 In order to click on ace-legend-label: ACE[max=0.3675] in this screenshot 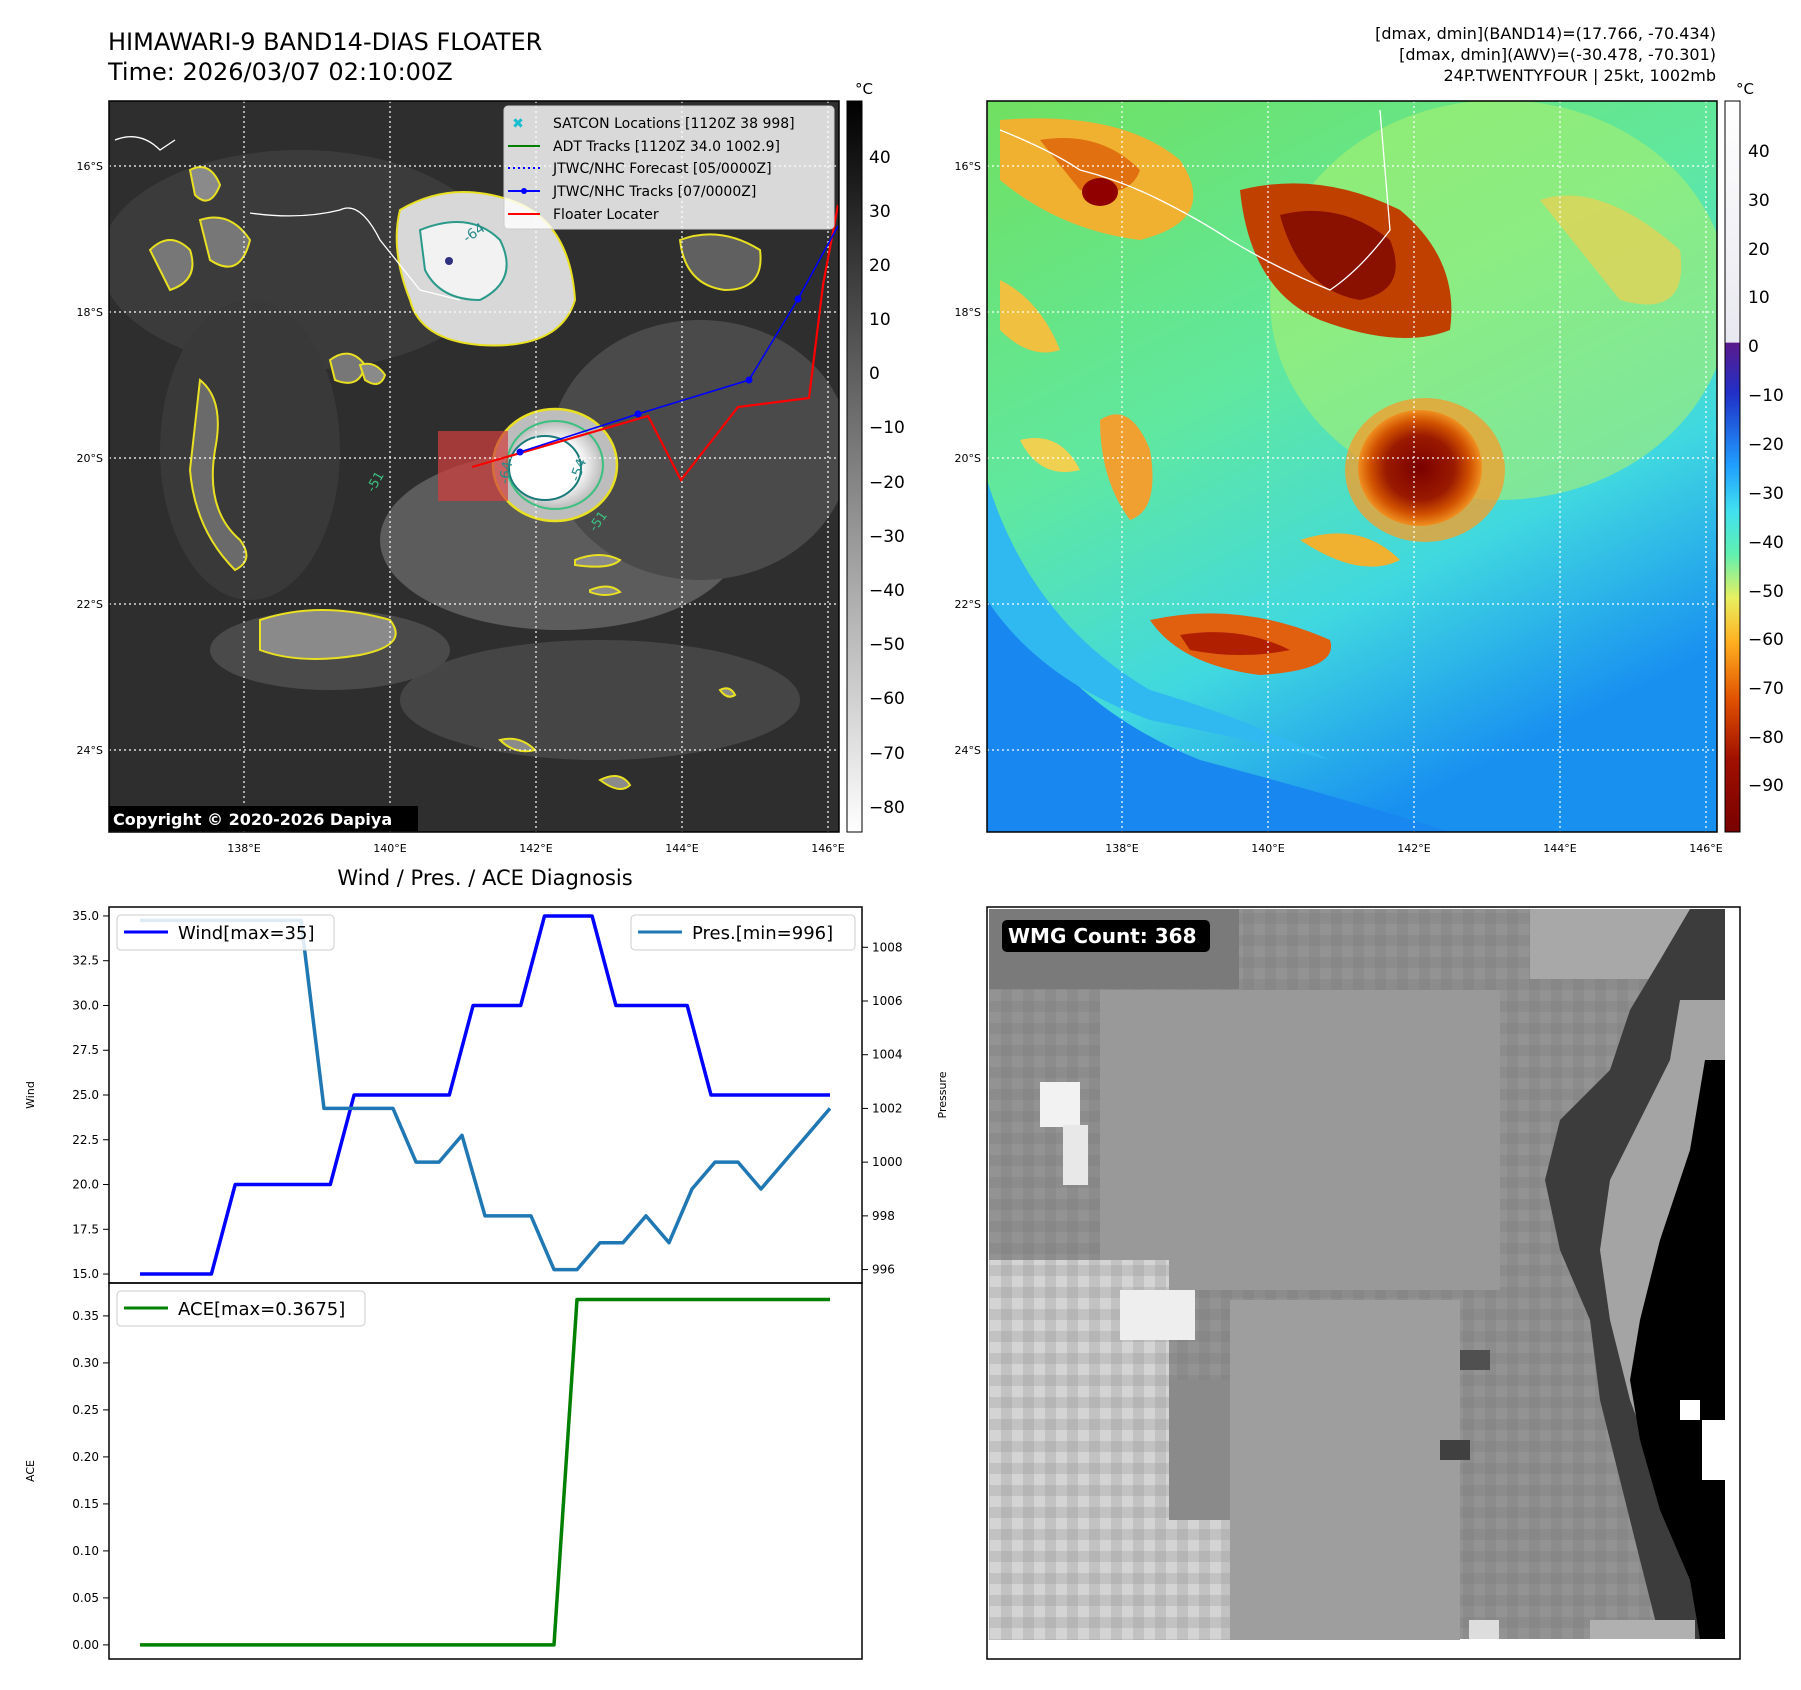, I will do `click(261, 1309)`.